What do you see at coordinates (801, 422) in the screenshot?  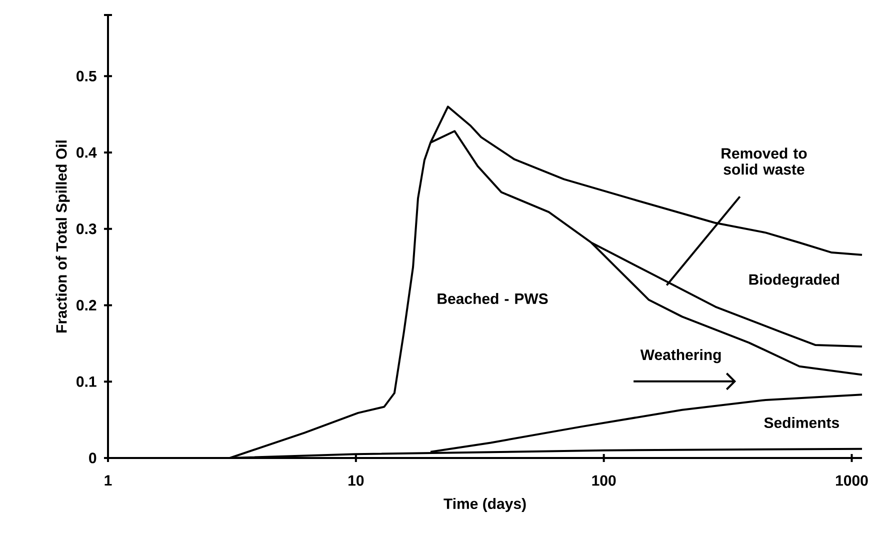 I see `annotation: Sediments` at bounding box center [801, 422].